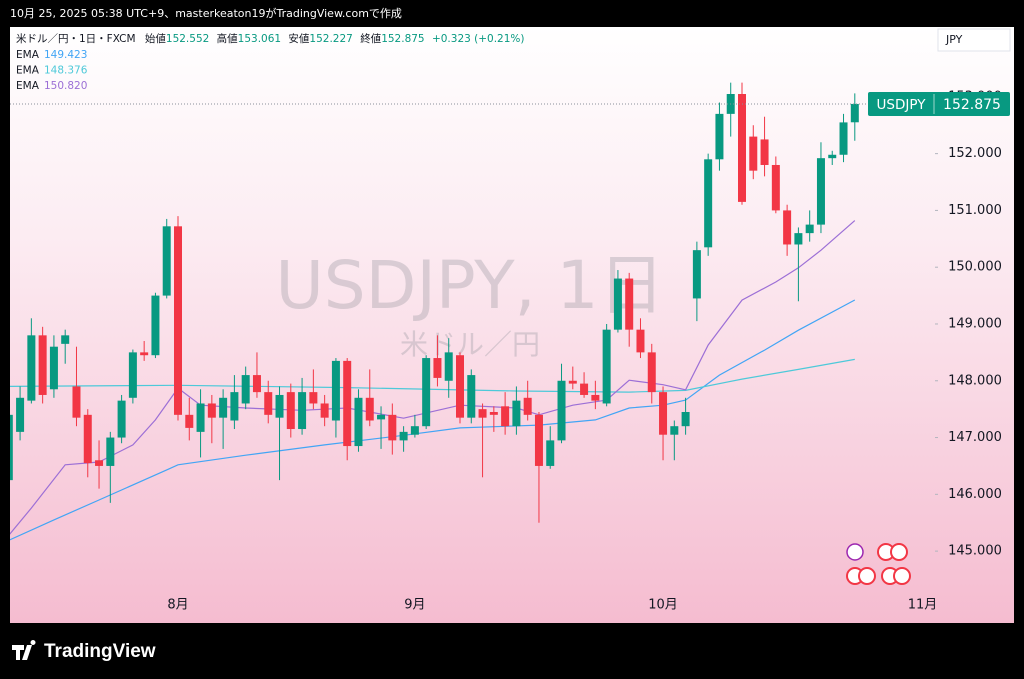 Image resolution: width=1024 pixels, height=679 pixels. I want to click on price-tag-symbol: USDJPY, so click(902, 105).